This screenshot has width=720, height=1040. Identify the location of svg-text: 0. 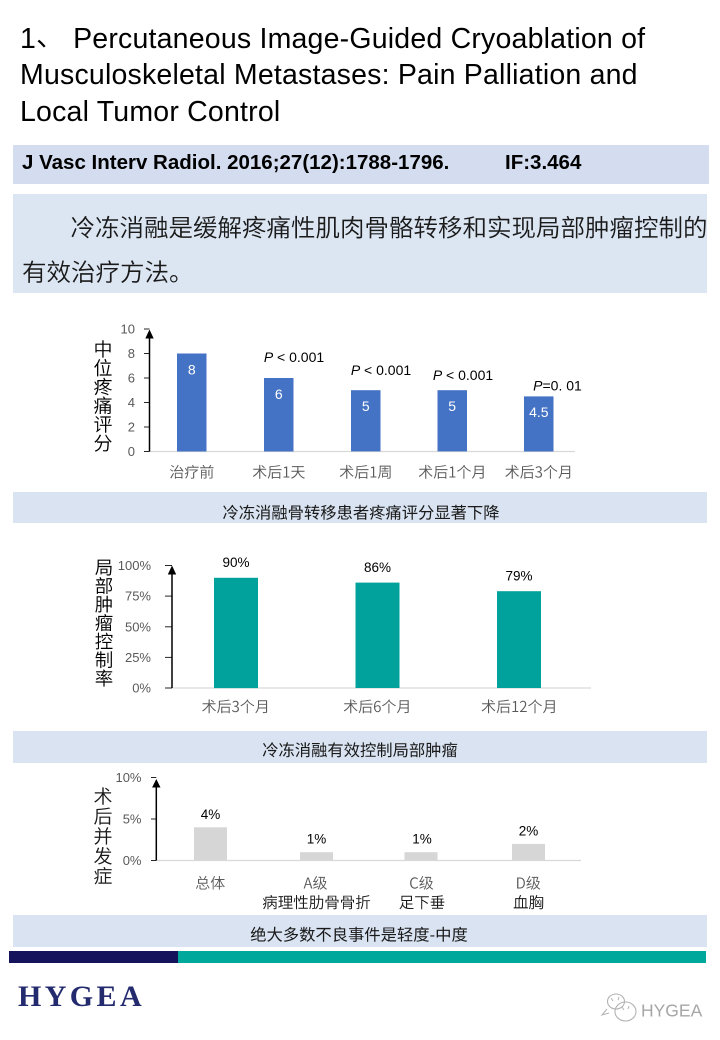
(131, 451).